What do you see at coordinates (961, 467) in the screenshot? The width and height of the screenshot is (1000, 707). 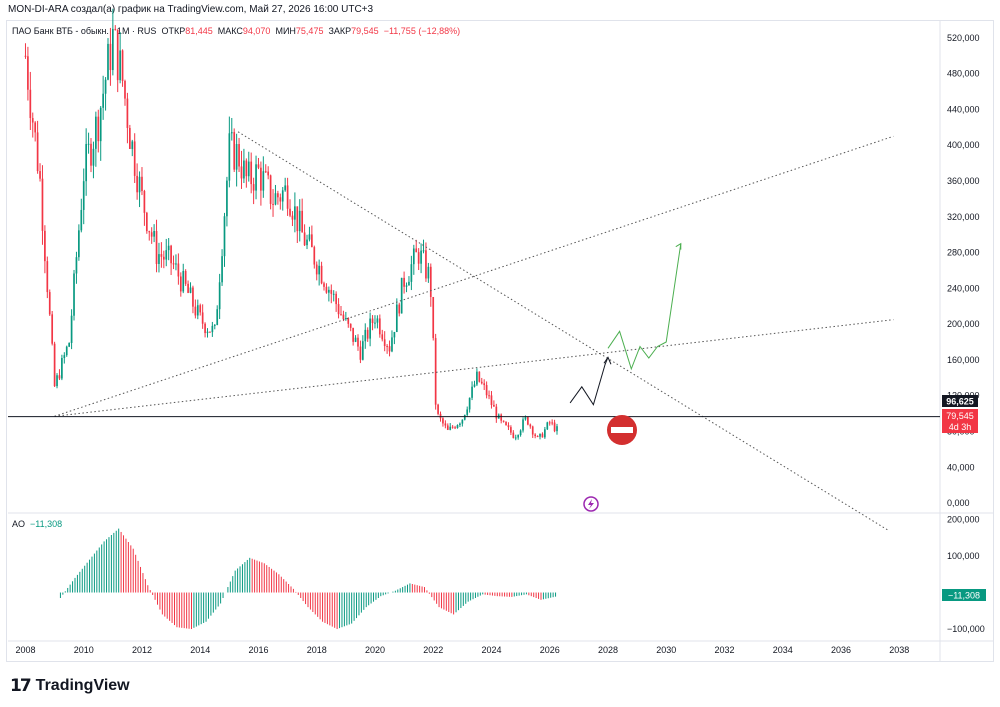 I see `price-tick-label: 40,000` at bounding box center [961, 467].